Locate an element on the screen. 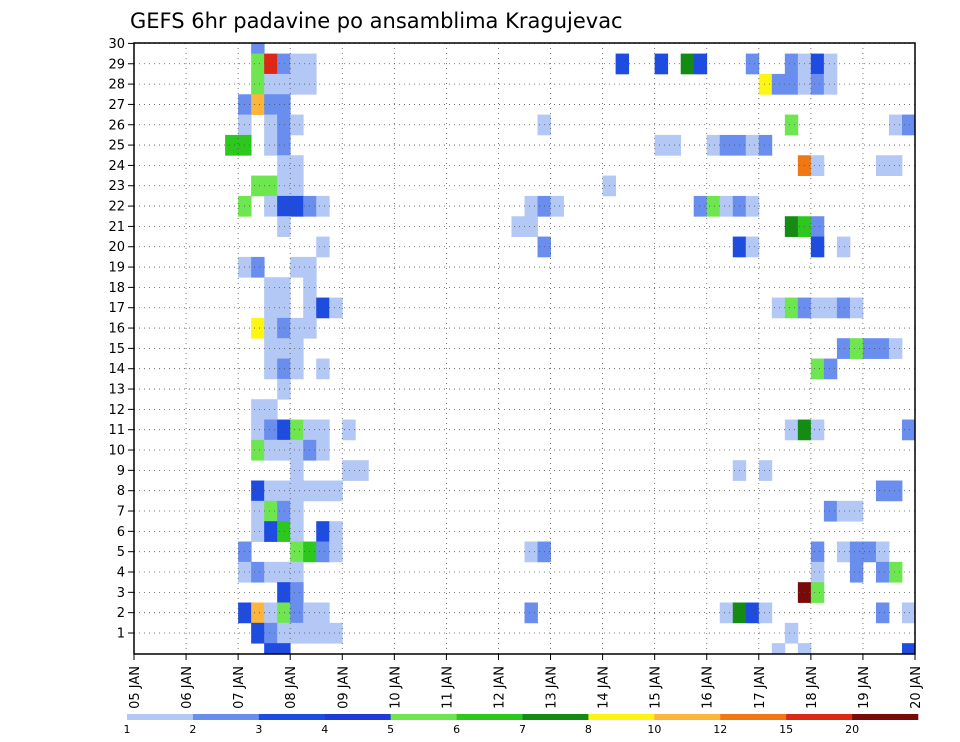 This screenshot has width=960, height=742. x-tick-label: 05 JAN is located at coordinates (135, 687).